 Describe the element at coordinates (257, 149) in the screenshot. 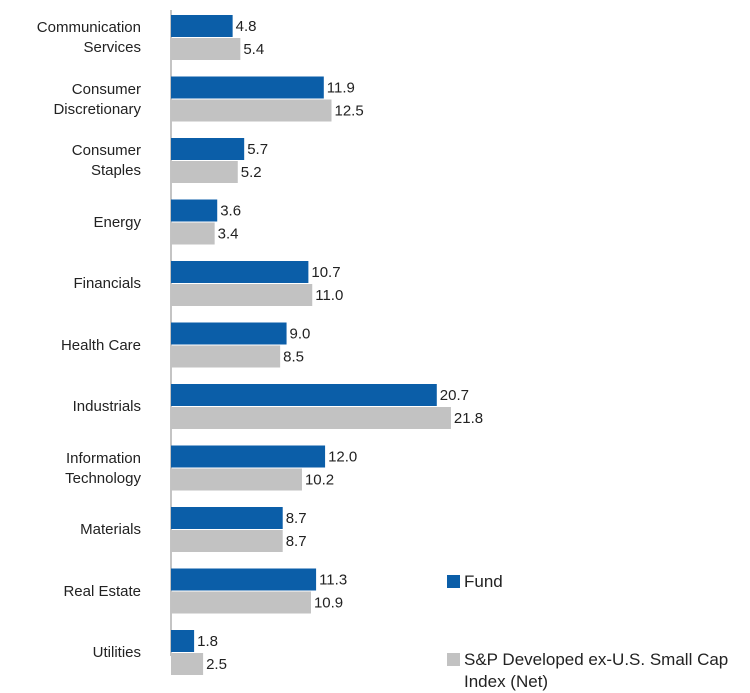

I see `value-label: 5.7` at that location.